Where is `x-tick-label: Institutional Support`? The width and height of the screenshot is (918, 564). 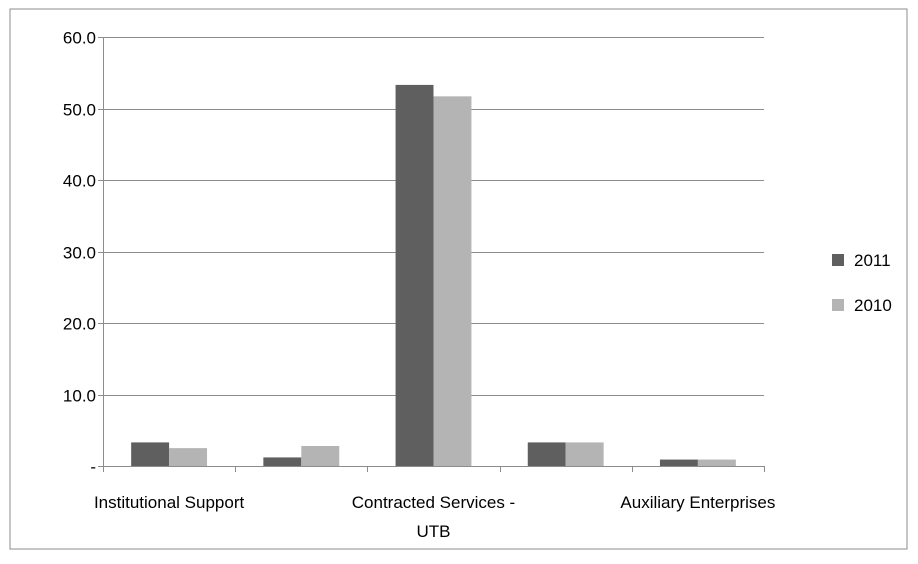
x-tick-label: Institutional Support is located at coordinates (169, 502).